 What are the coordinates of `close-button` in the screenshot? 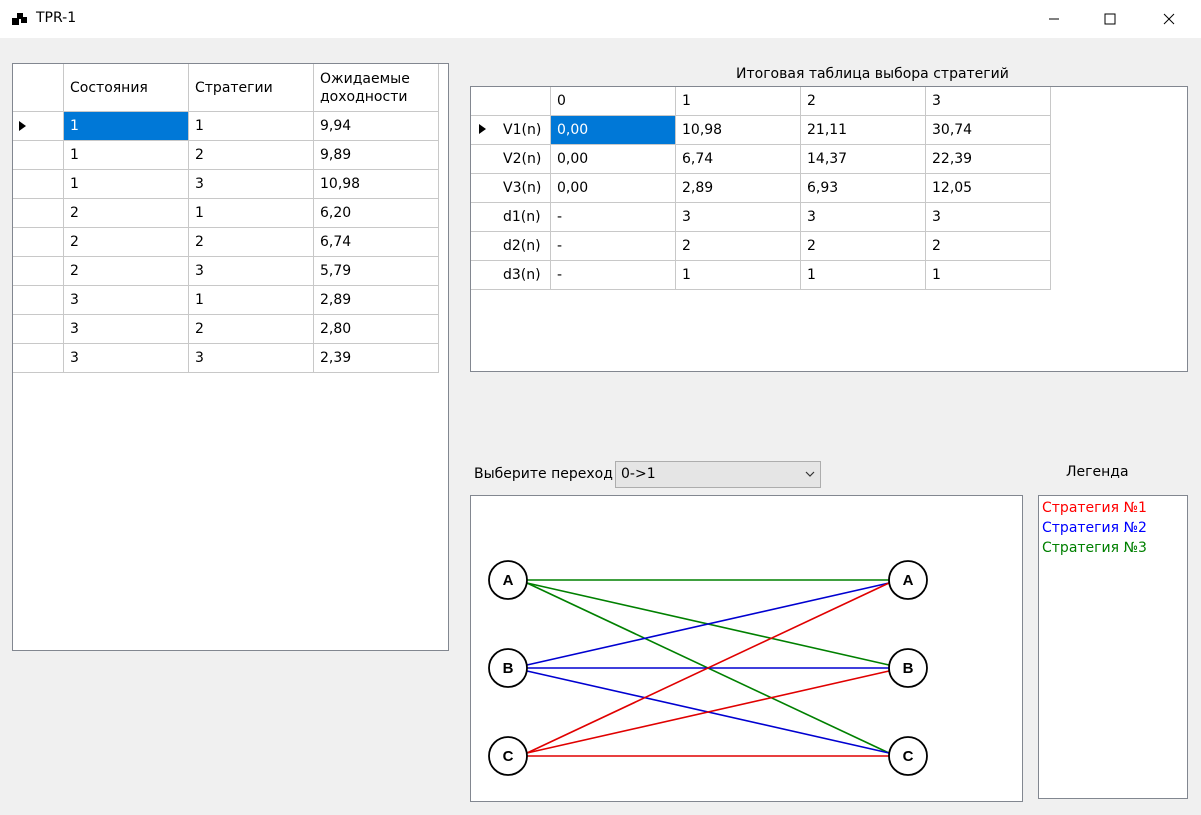 It's located at (1169, 19).